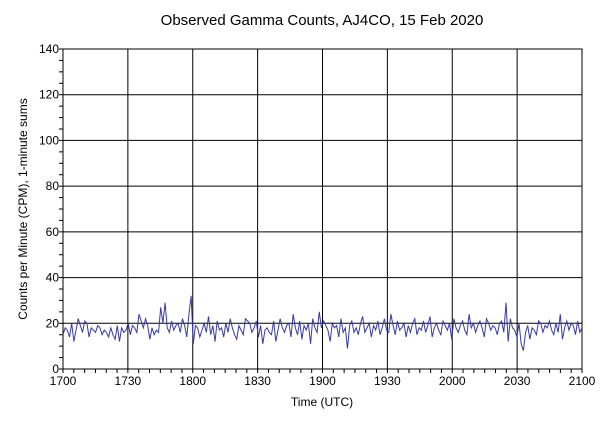 The width and height of the screenshot is (600, 428). What do you see at coordinates (257, 381) in the screenshot?
I see `x-tick-label: 1830` at bounding box center [257, 381].